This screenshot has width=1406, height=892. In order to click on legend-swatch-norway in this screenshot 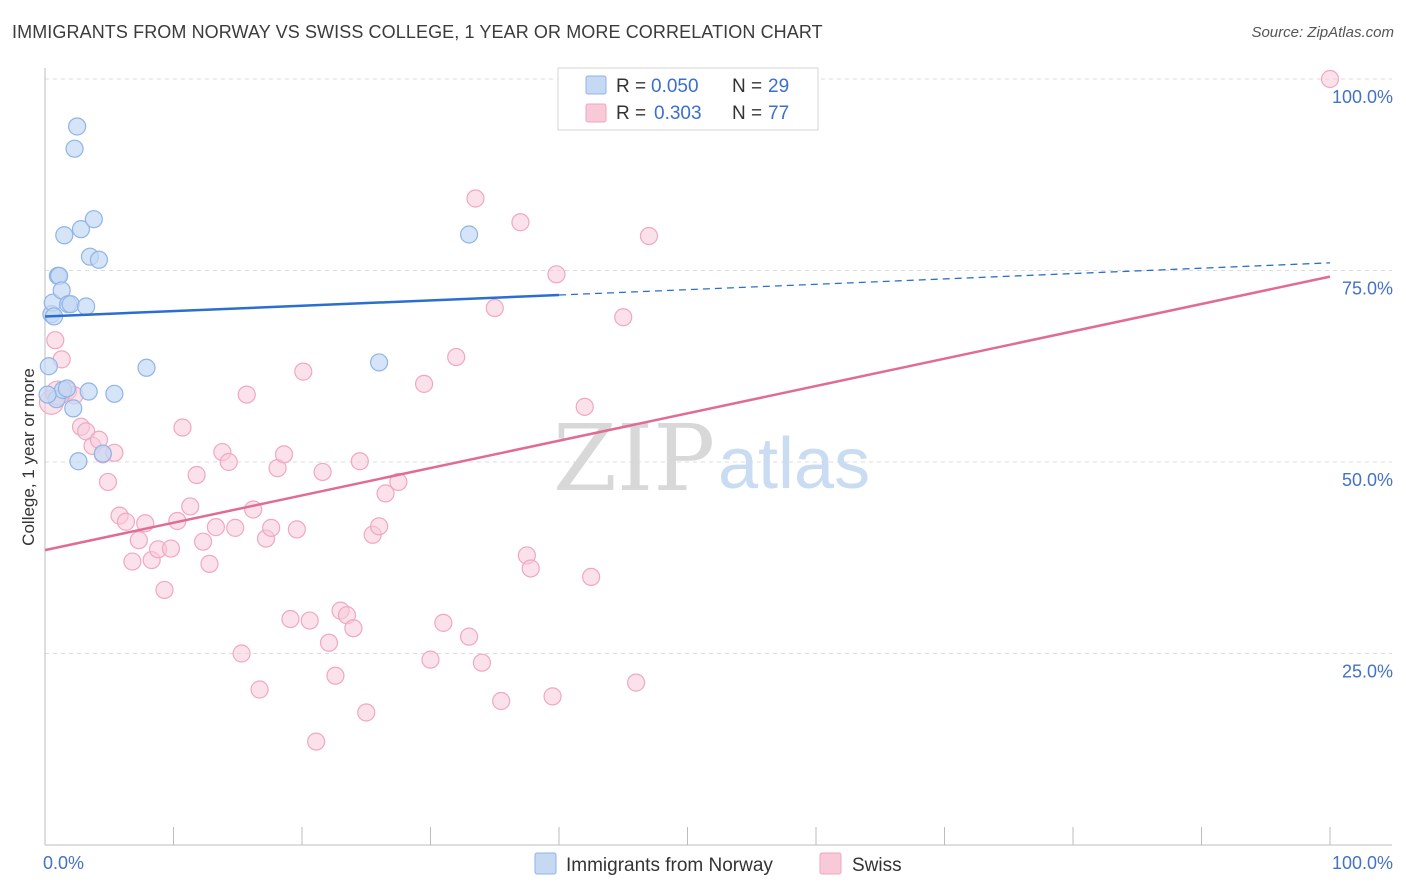, I will do `click(596, 85)`.